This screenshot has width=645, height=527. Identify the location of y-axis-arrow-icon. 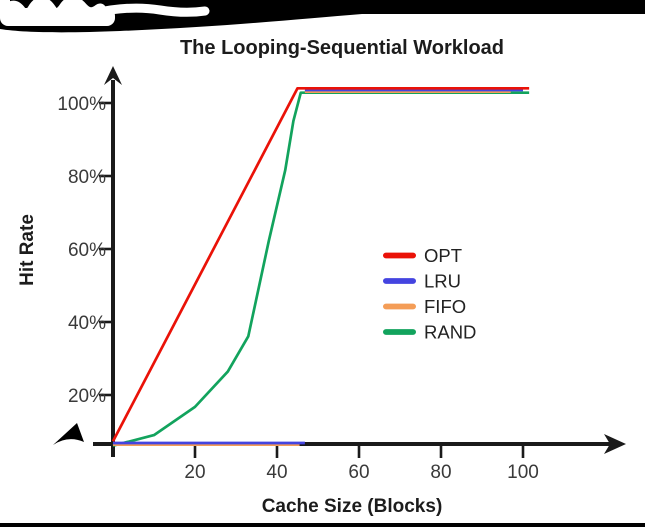
(113, 75).